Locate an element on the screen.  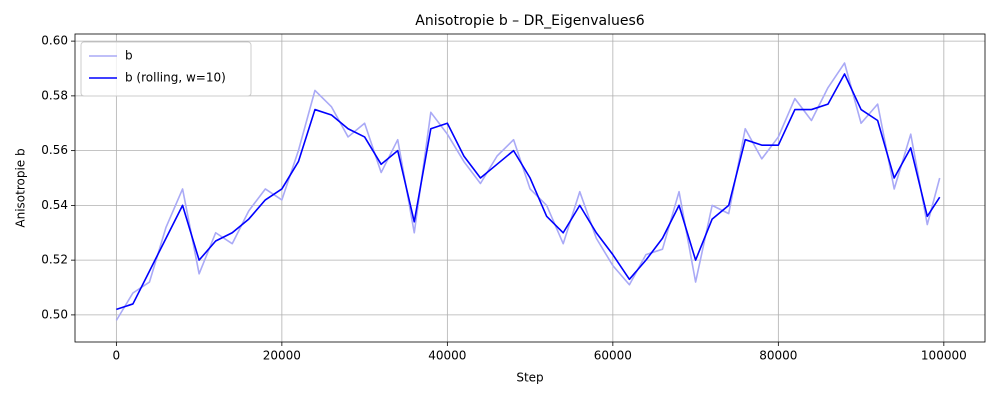
legend: b b (rolling, w=10) is located at coordinates (166, 69).